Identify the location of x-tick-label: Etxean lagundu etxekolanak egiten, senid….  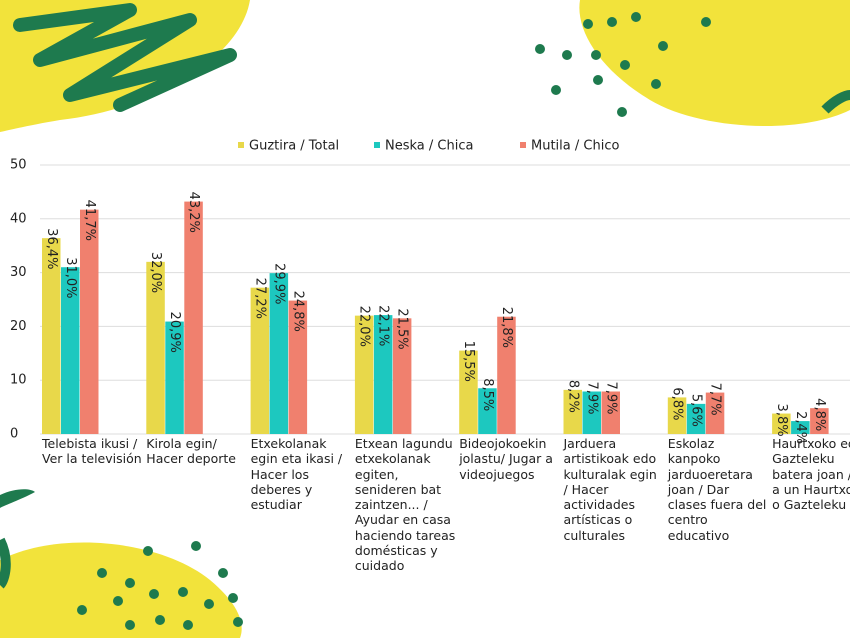
(405, 505).